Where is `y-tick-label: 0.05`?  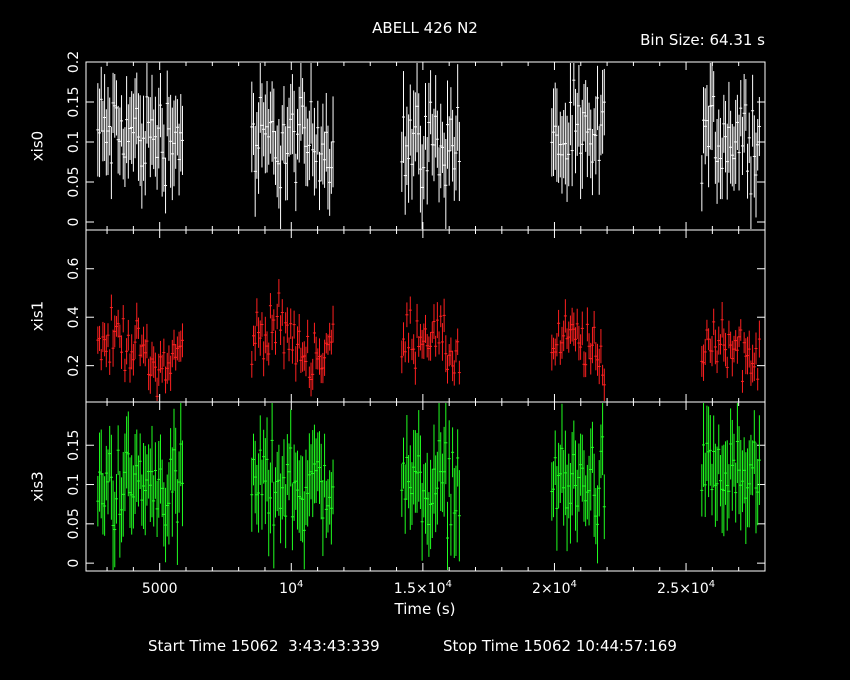
y-tick-label: 0.05 is located at coordinates (74, 181).